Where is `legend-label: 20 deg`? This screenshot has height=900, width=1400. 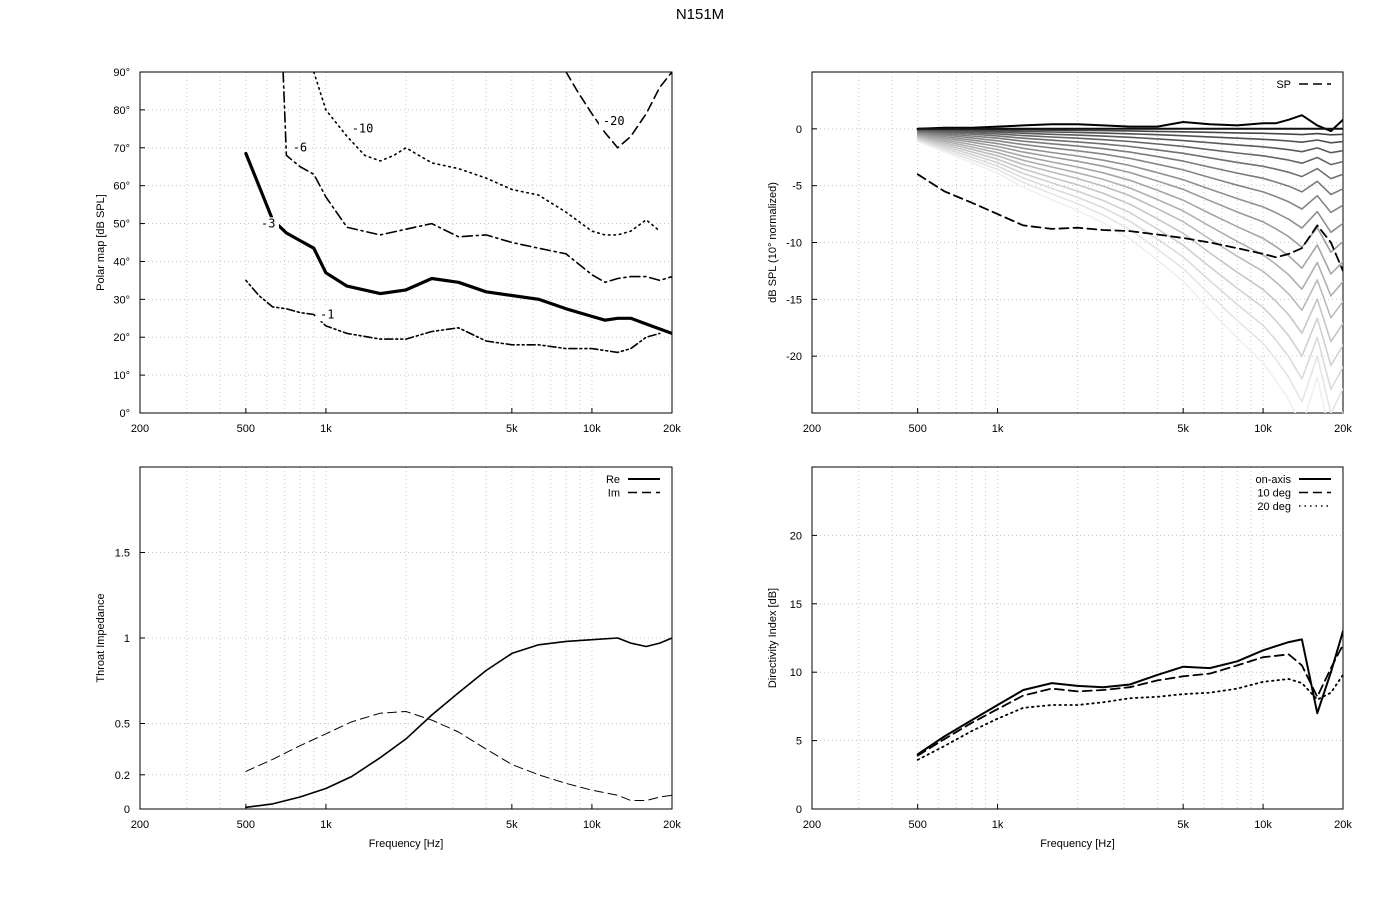 legend-label: 20 deg is located at coordinates (1274, 507).